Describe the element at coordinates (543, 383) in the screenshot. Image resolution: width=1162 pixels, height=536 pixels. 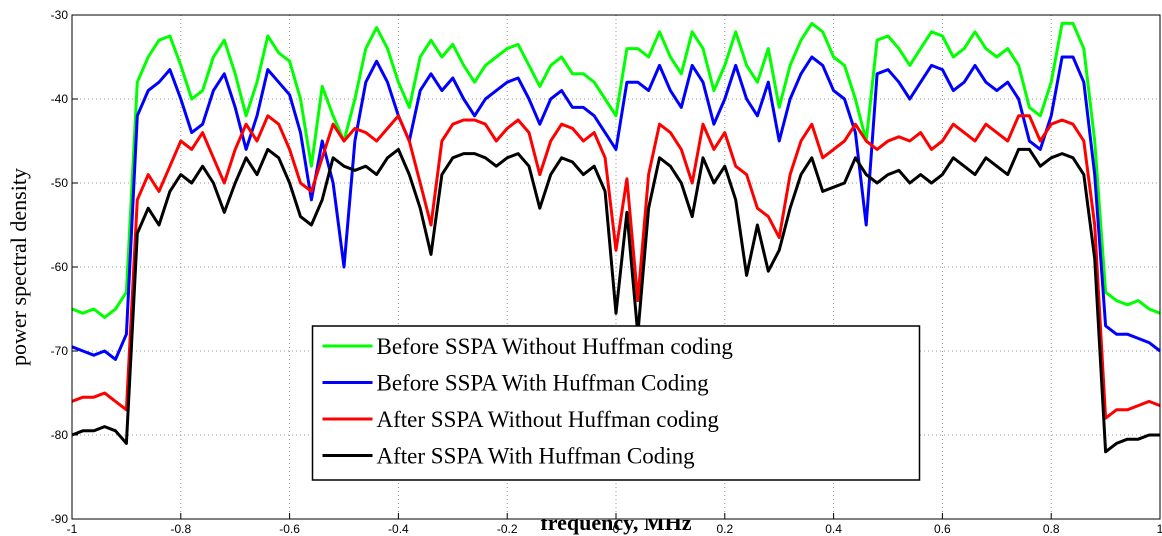
I see `legend-label: Before SSPA With Huffman Coding` at that location.